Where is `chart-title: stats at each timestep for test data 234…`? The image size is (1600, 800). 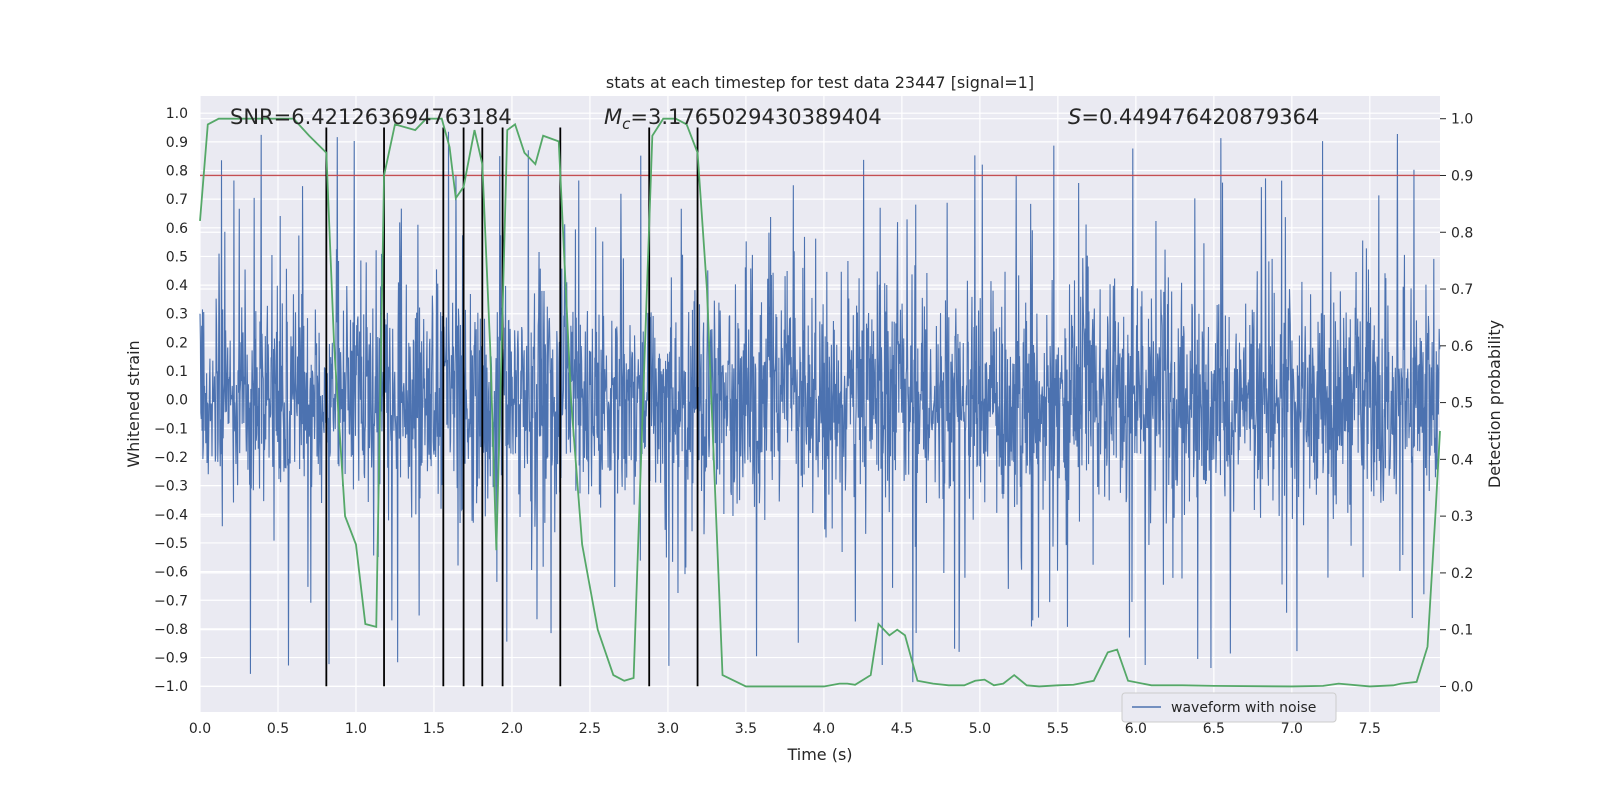
chart-title: stats at each timestep for test data 234… is located at coordinates (820, 82).